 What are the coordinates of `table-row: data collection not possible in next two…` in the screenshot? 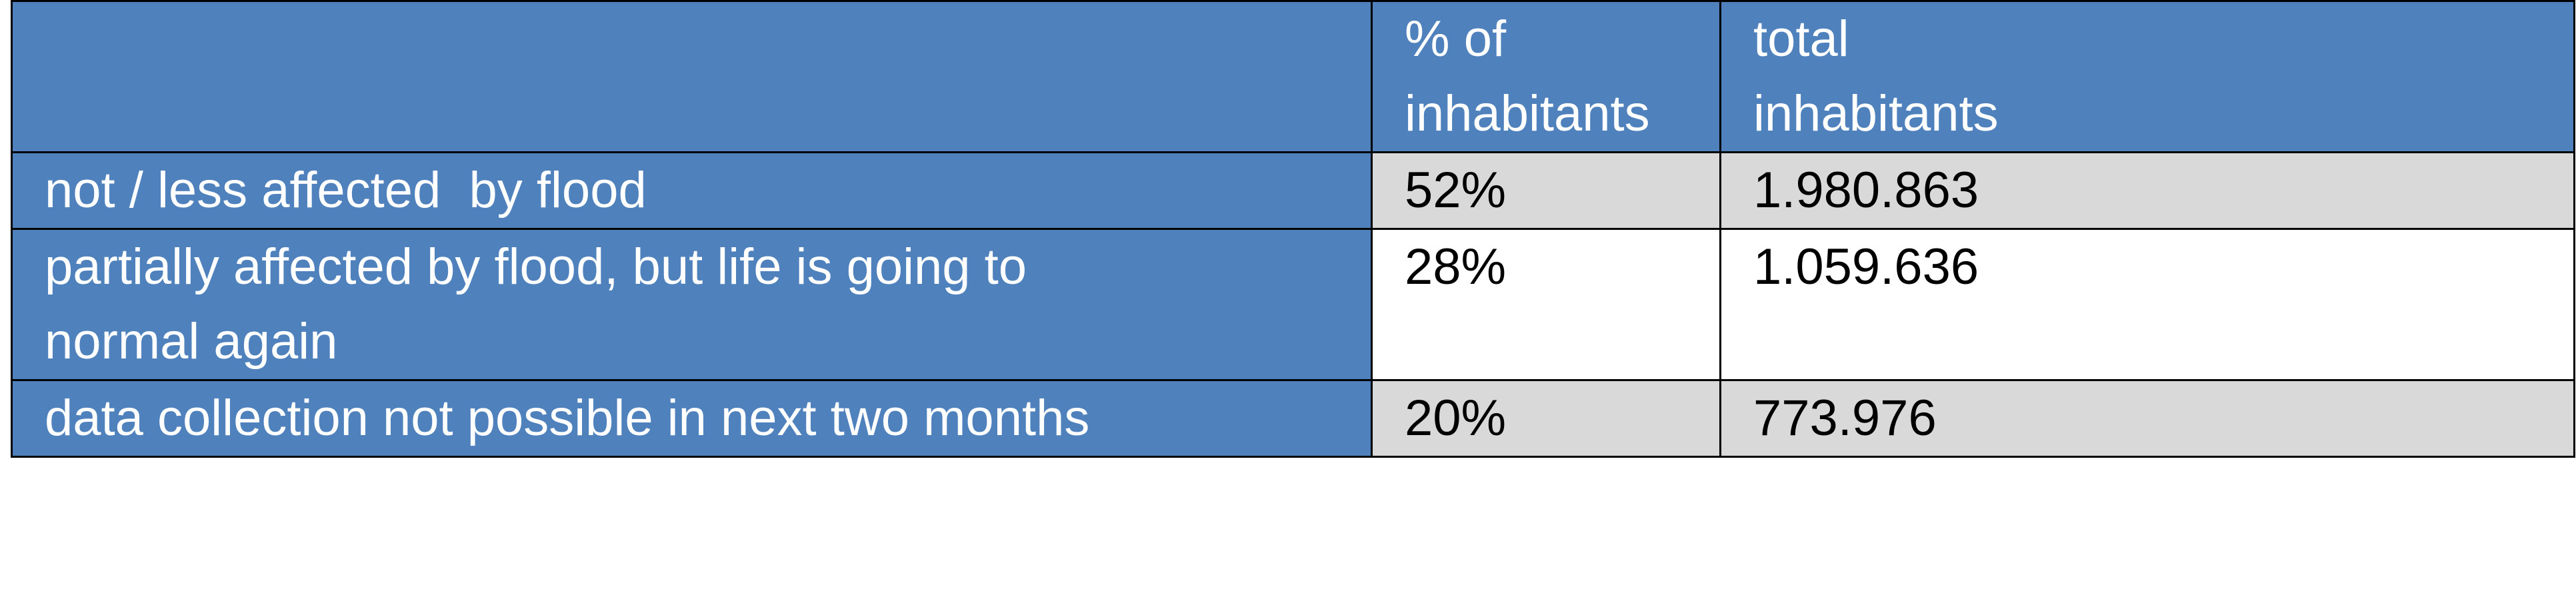 It's located at (1293, 418).